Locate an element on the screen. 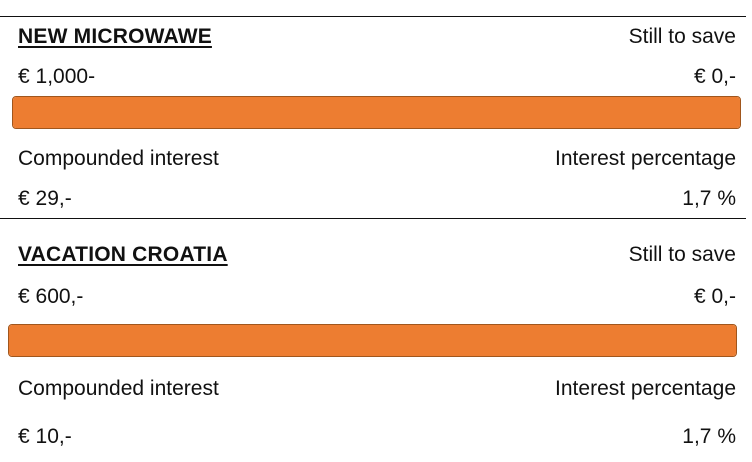  compounded-interest-value: € 10,- is located at coordinates (45, 436).